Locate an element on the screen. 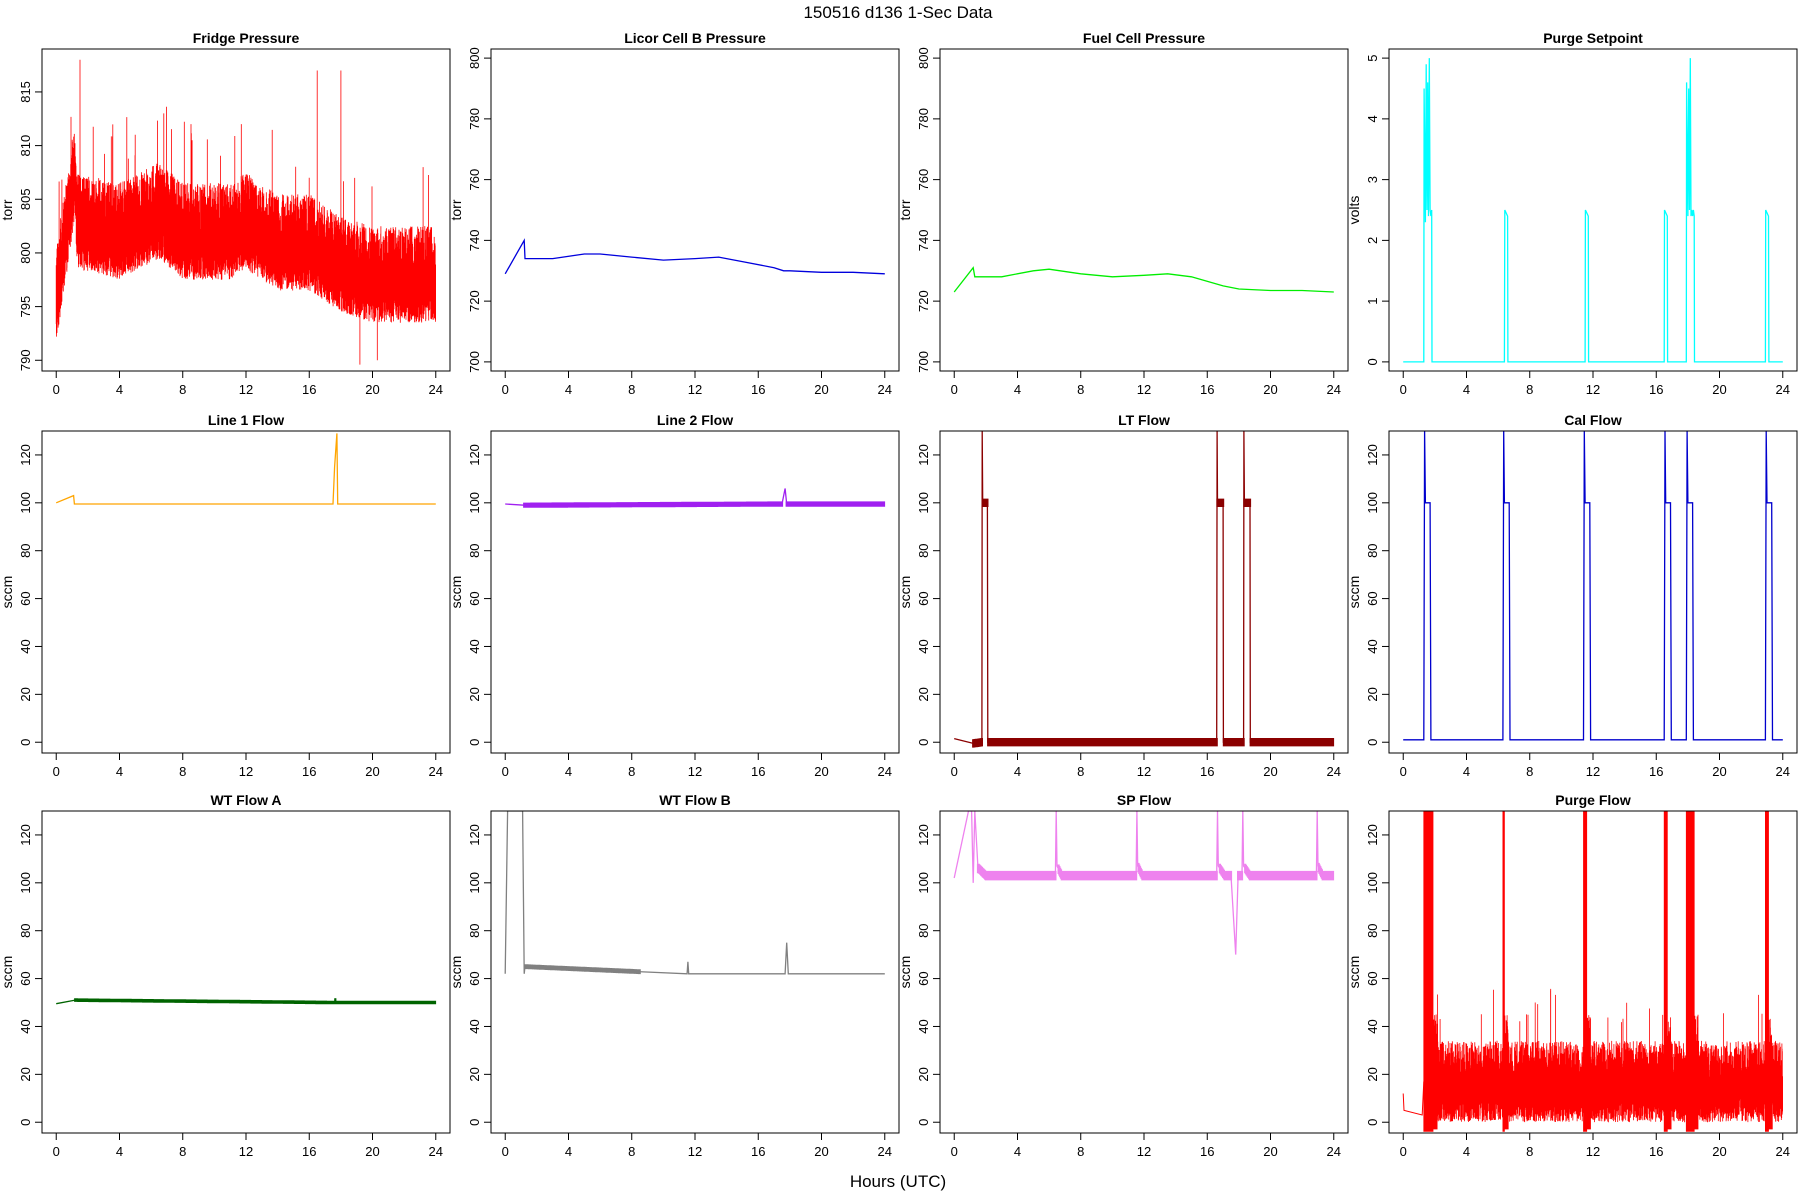 Image resolution: width=1800 pixels, height=1200 pixels. panel-title: LT Flow is located at coordinates (1144, 420).